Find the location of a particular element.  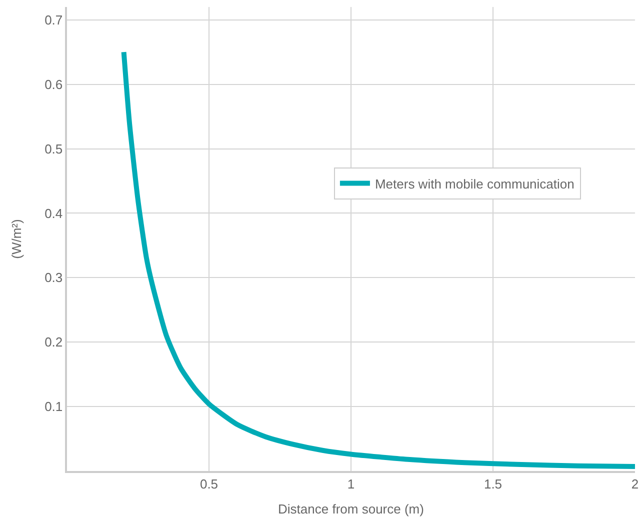

legend-label: Meters with mobile communication is located at coordinates (474, 184).